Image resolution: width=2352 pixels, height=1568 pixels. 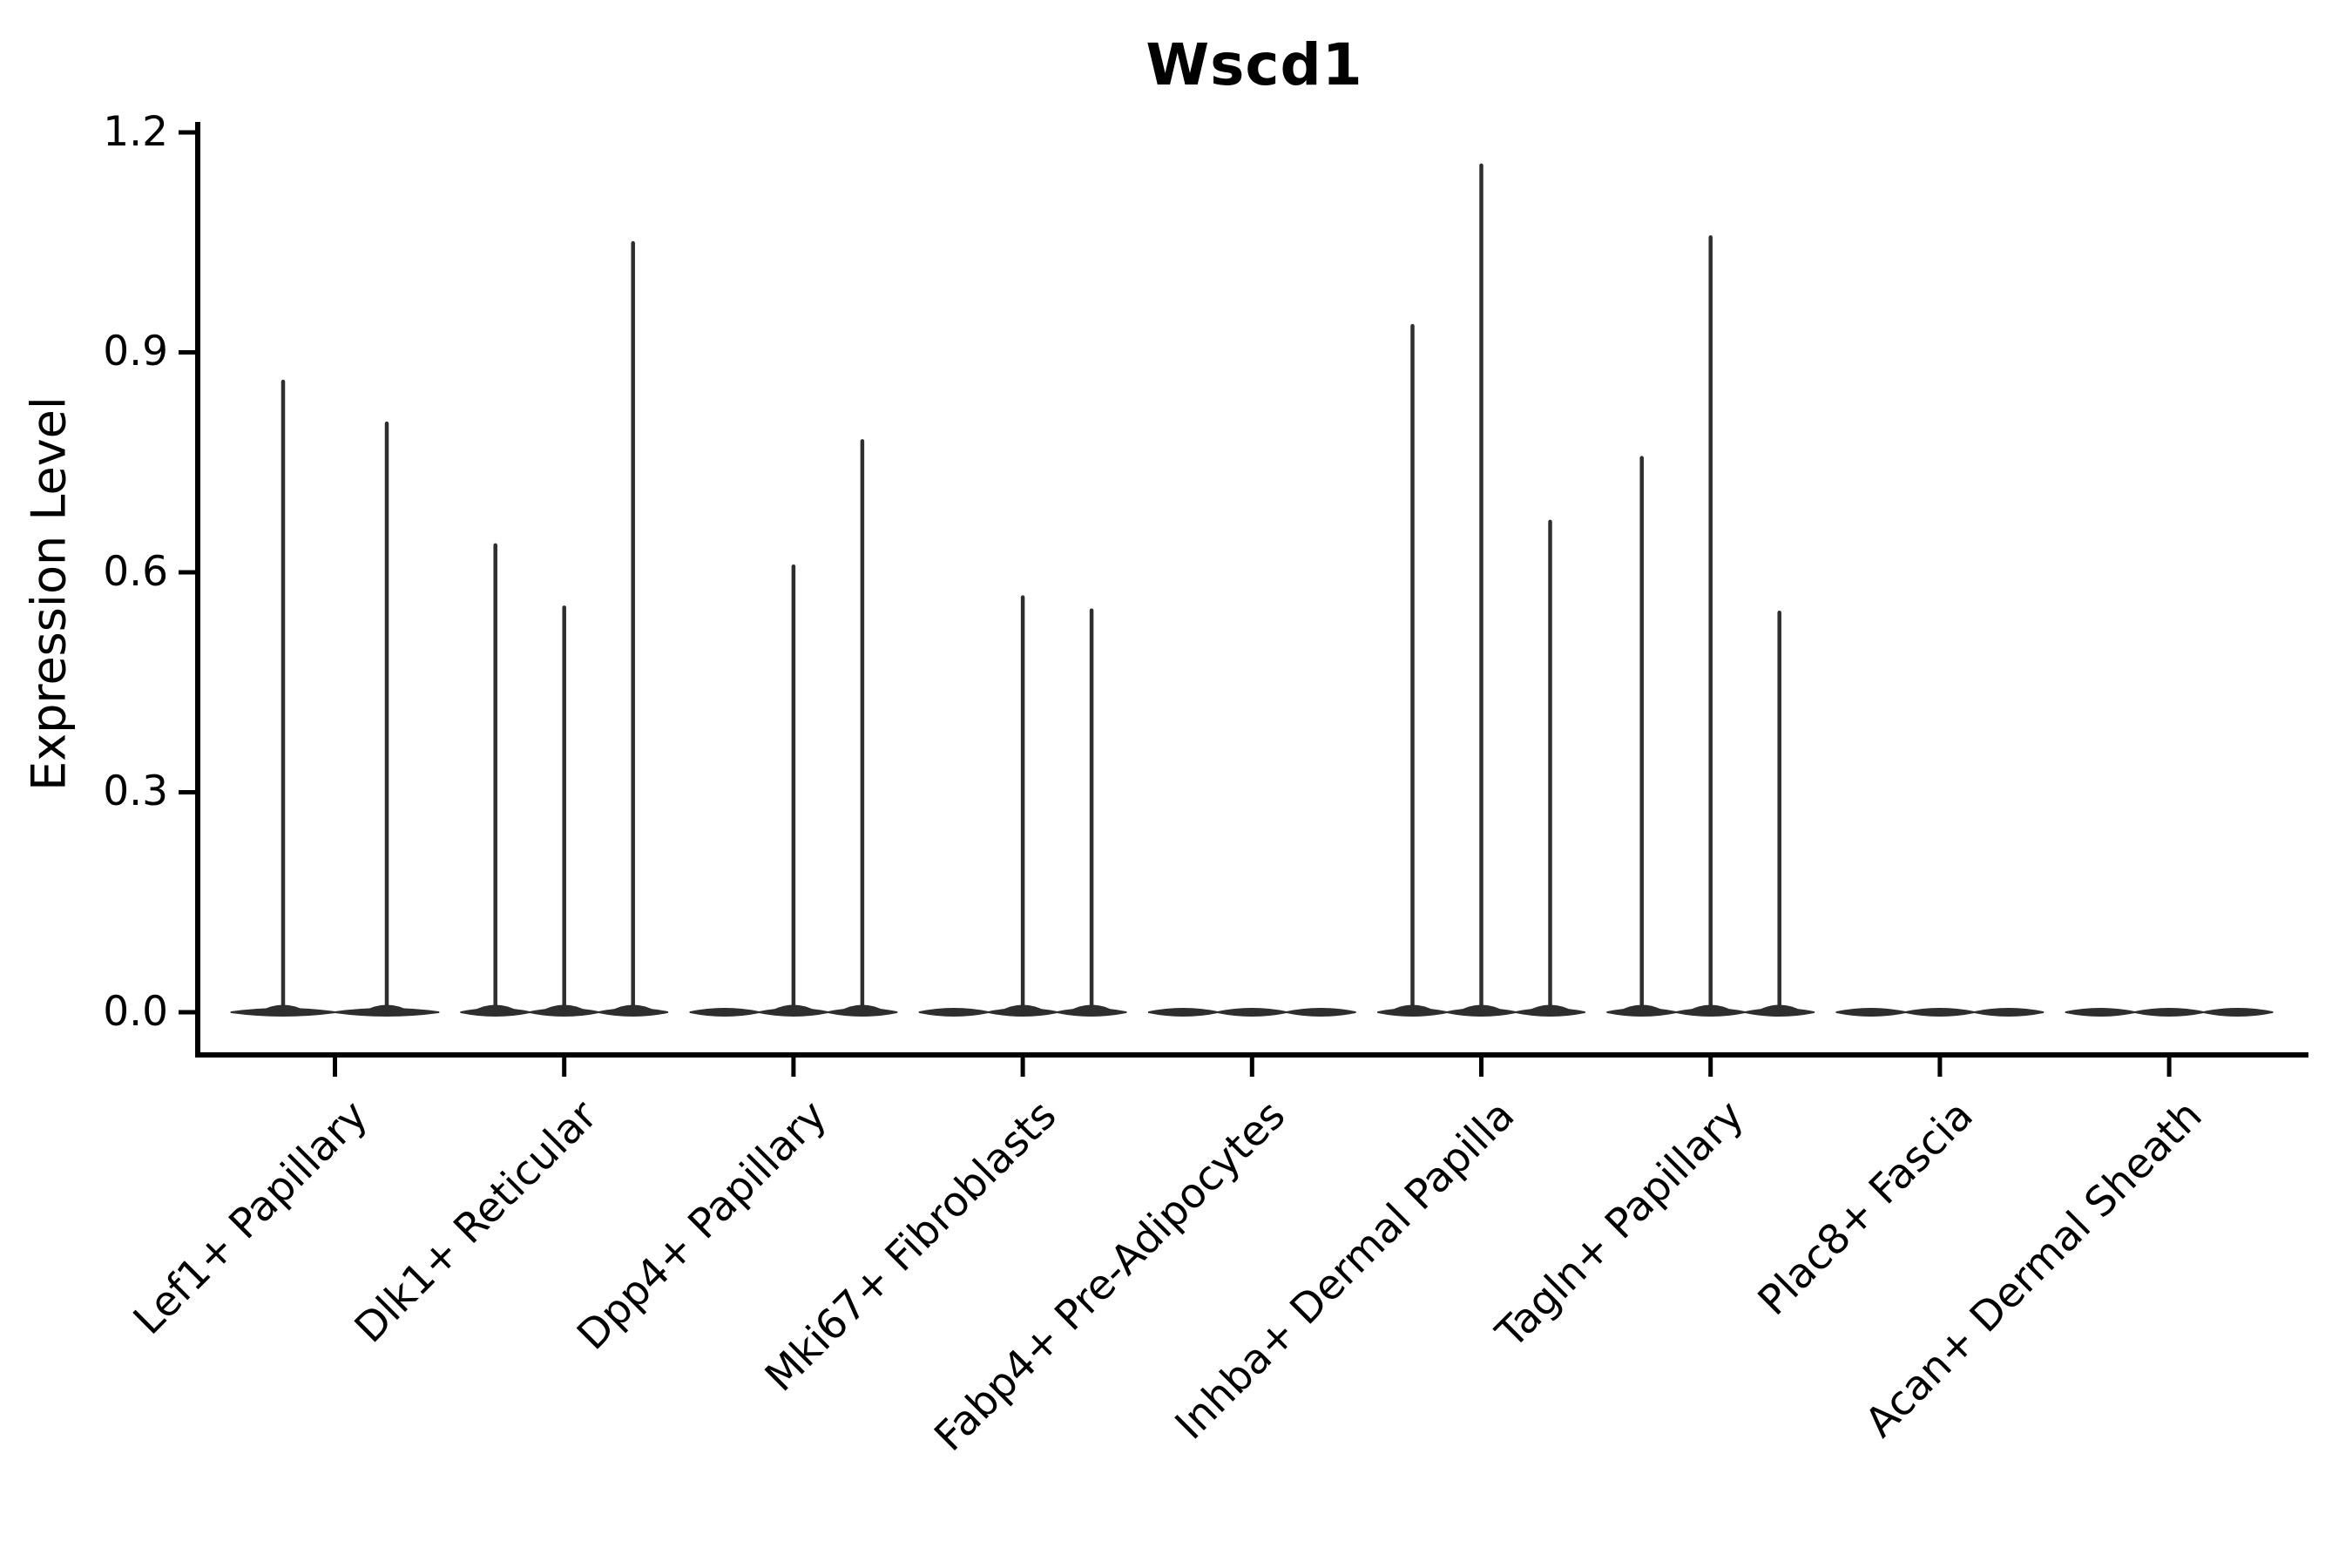 I want to click on y-tick-label: 0.0, so click(x=135, y=1012).